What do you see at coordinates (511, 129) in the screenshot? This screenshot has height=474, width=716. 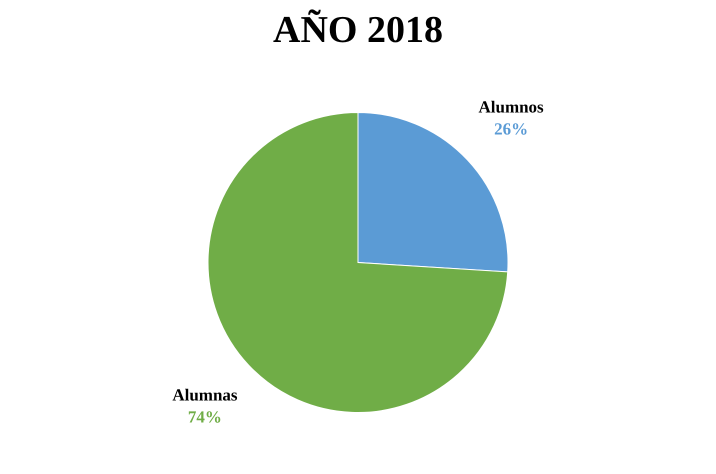 I see `data-label: 26%` at bounding box center [511, 129].